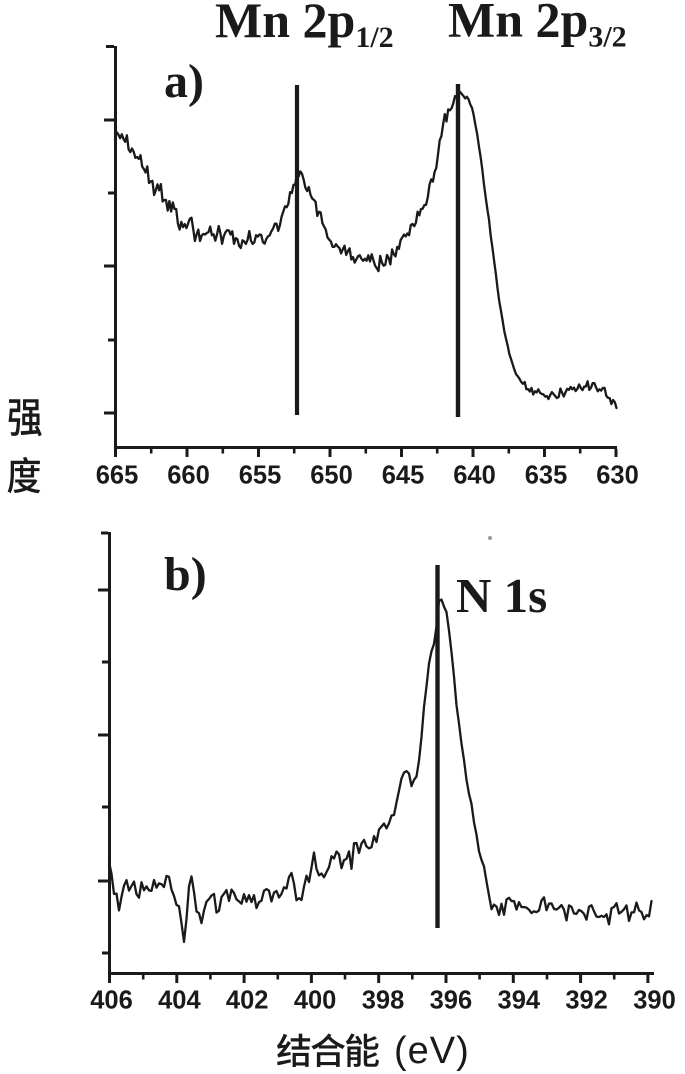  What do you see at coordinates (247, 1001) in the screenshot?
I see `svg-text: 402` at bounding box center [247, 1001].